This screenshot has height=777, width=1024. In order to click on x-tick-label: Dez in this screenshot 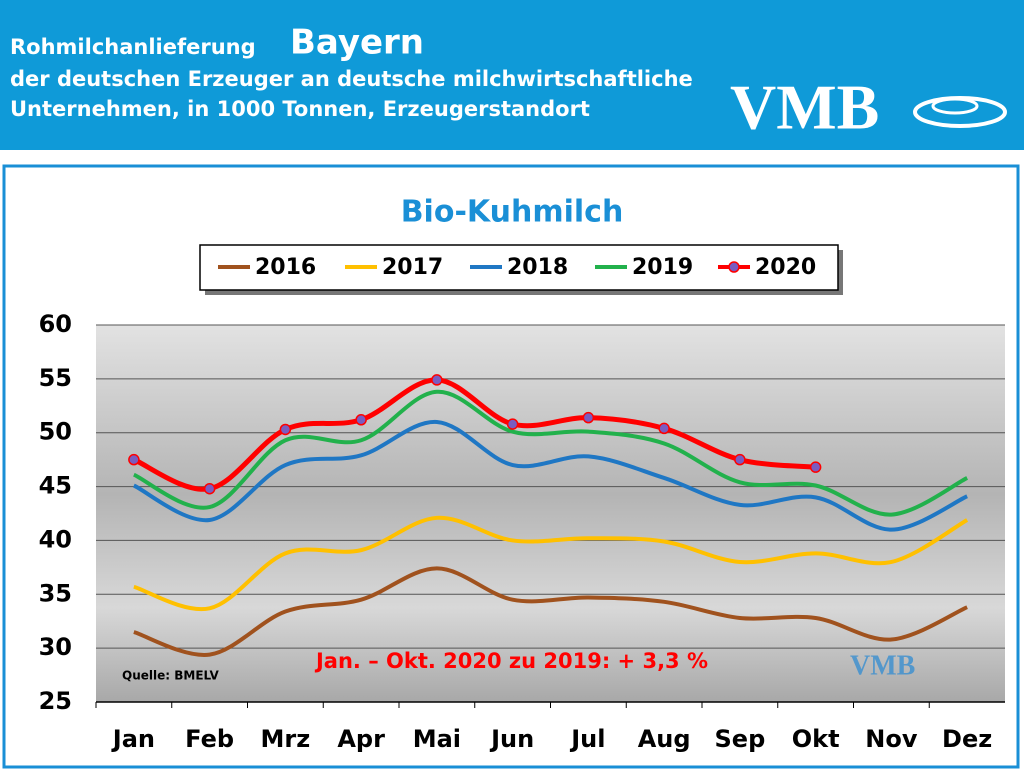, I will do `click(967, 739)`.